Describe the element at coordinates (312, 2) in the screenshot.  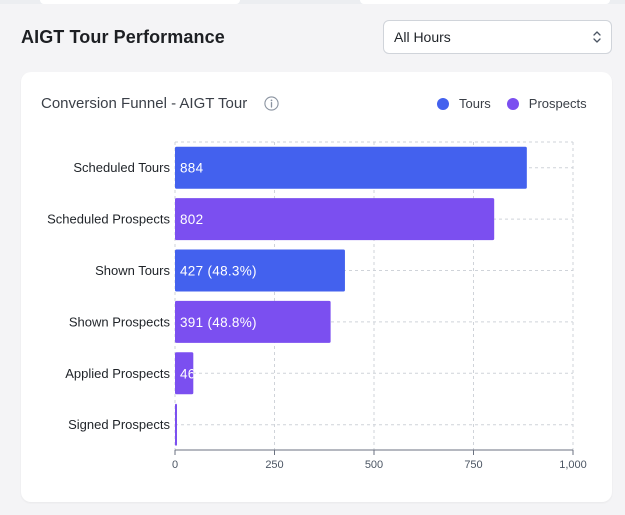
I see `top-strip` at that location.